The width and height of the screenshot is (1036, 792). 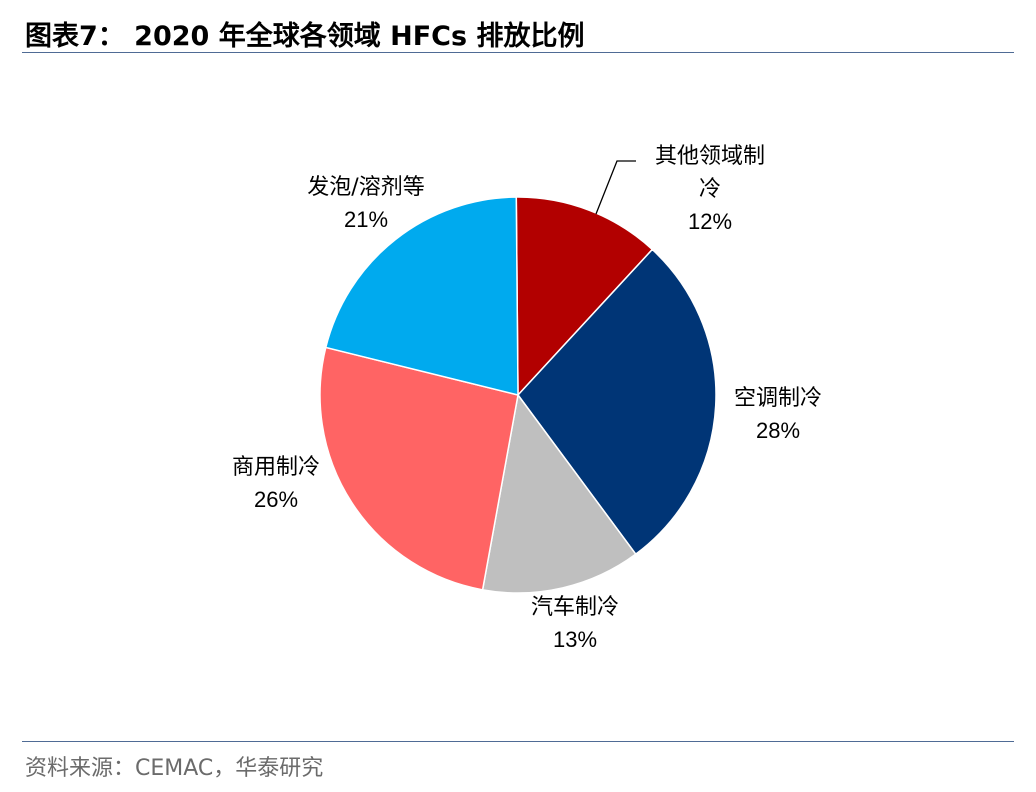 I want to click on slice-percent-auto: 13%, so click(x=575, y=639).